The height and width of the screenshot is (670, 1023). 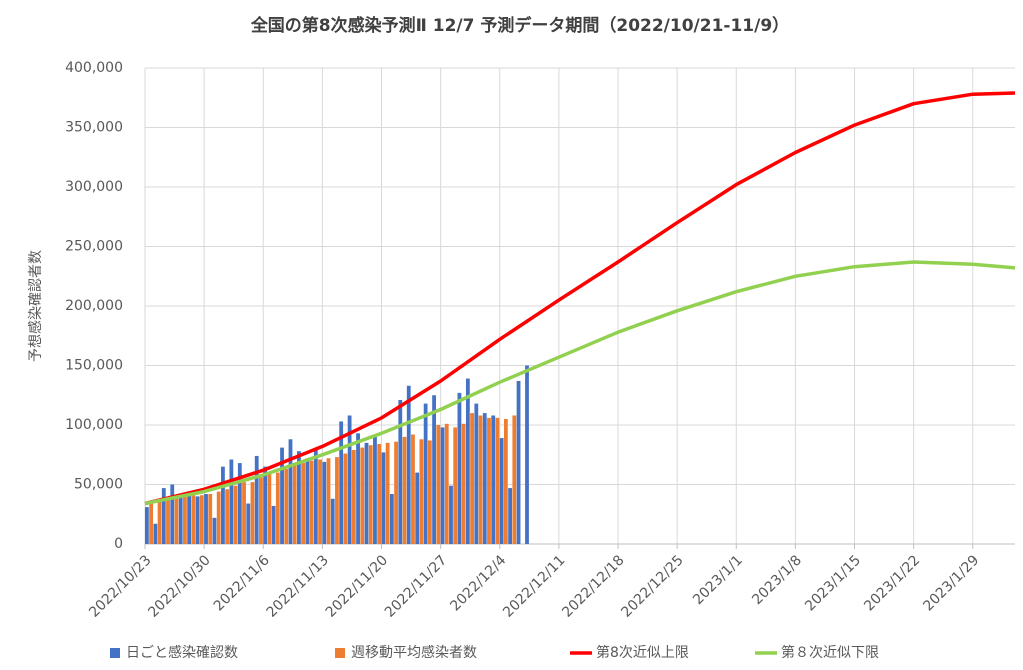 I want to click on legend-label: 第8次近似上限, so click(x=642, y=652).